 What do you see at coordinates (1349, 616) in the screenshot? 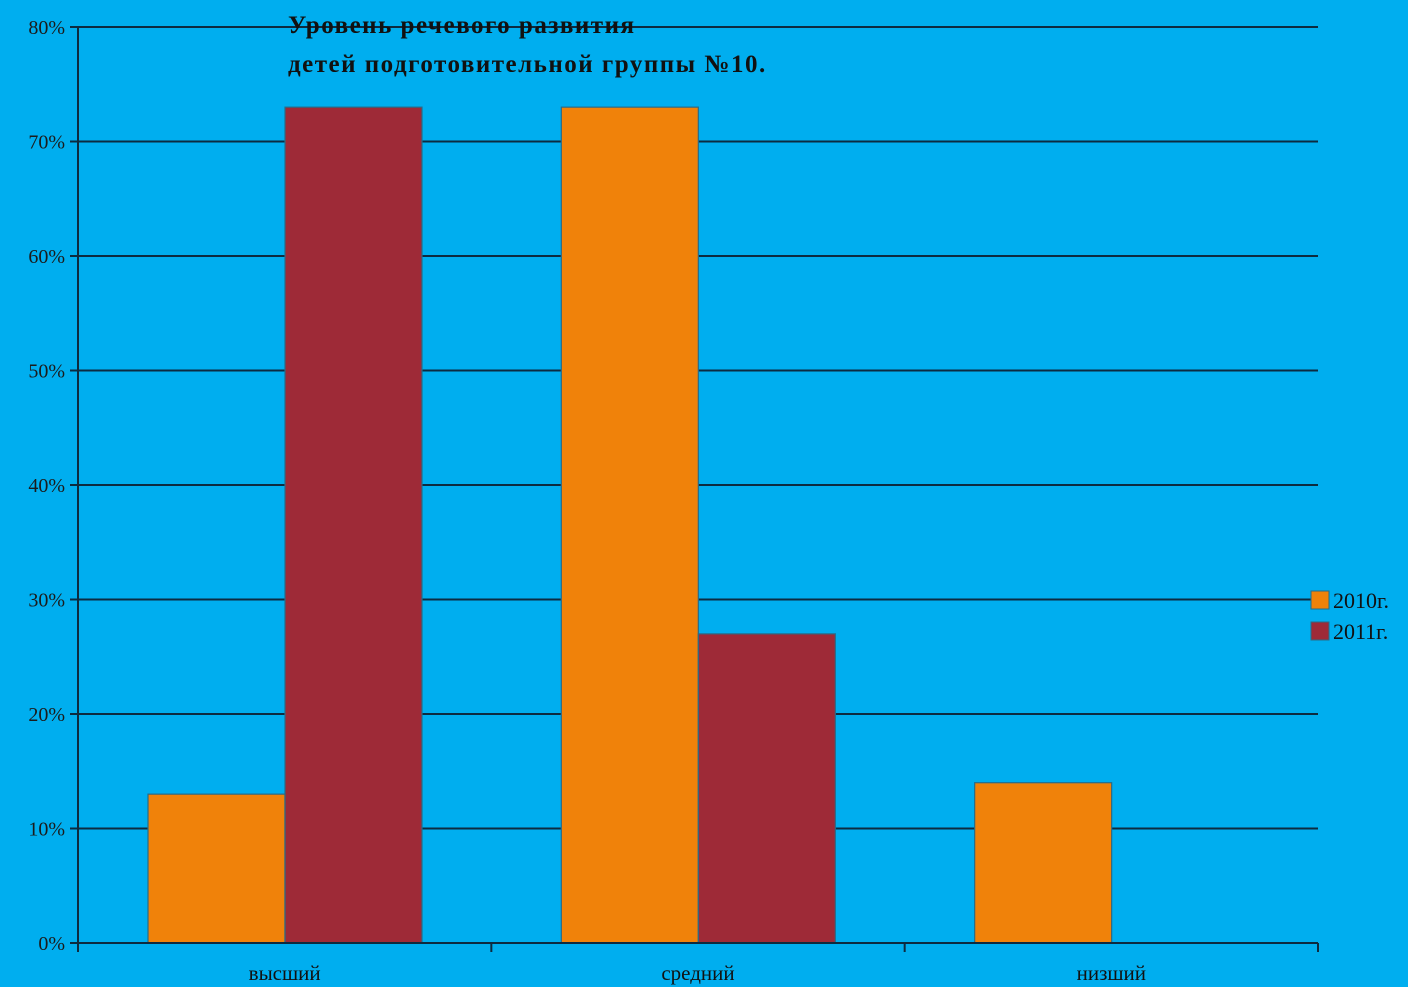
I see `legend: 2010г. 2011г.` at bounding box center [1349, 616].